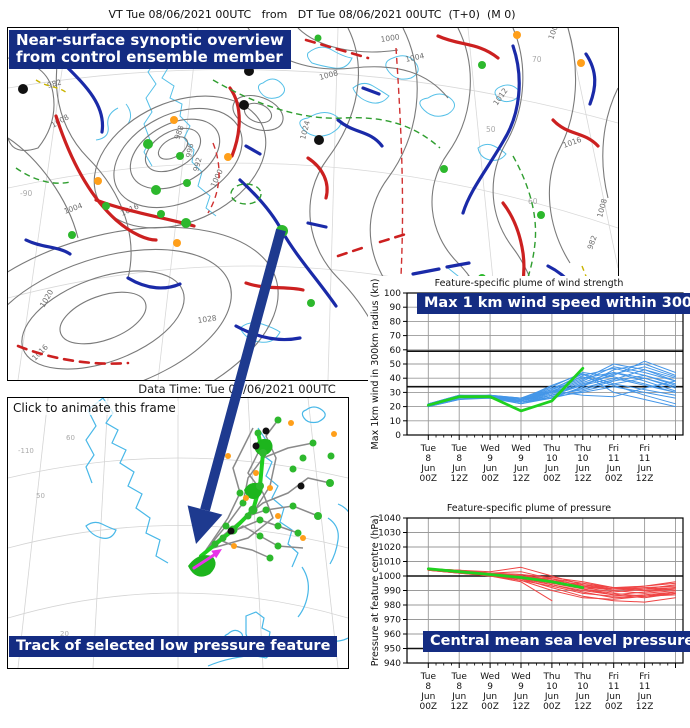  I want to click on animate-hint: Click to animate this frame, so click(94, 408).